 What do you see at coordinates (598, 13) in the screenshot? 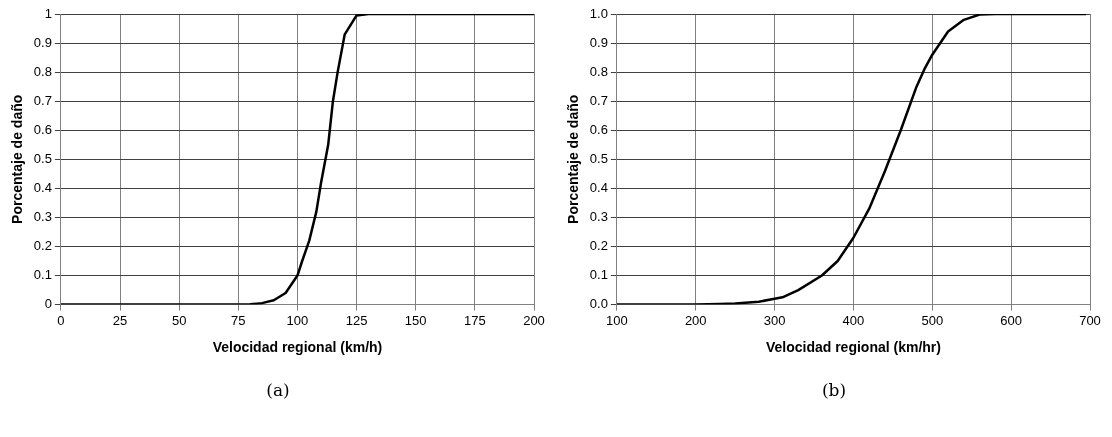
I see `y-tick-label: 1.0` at bounding box center [598, 13].